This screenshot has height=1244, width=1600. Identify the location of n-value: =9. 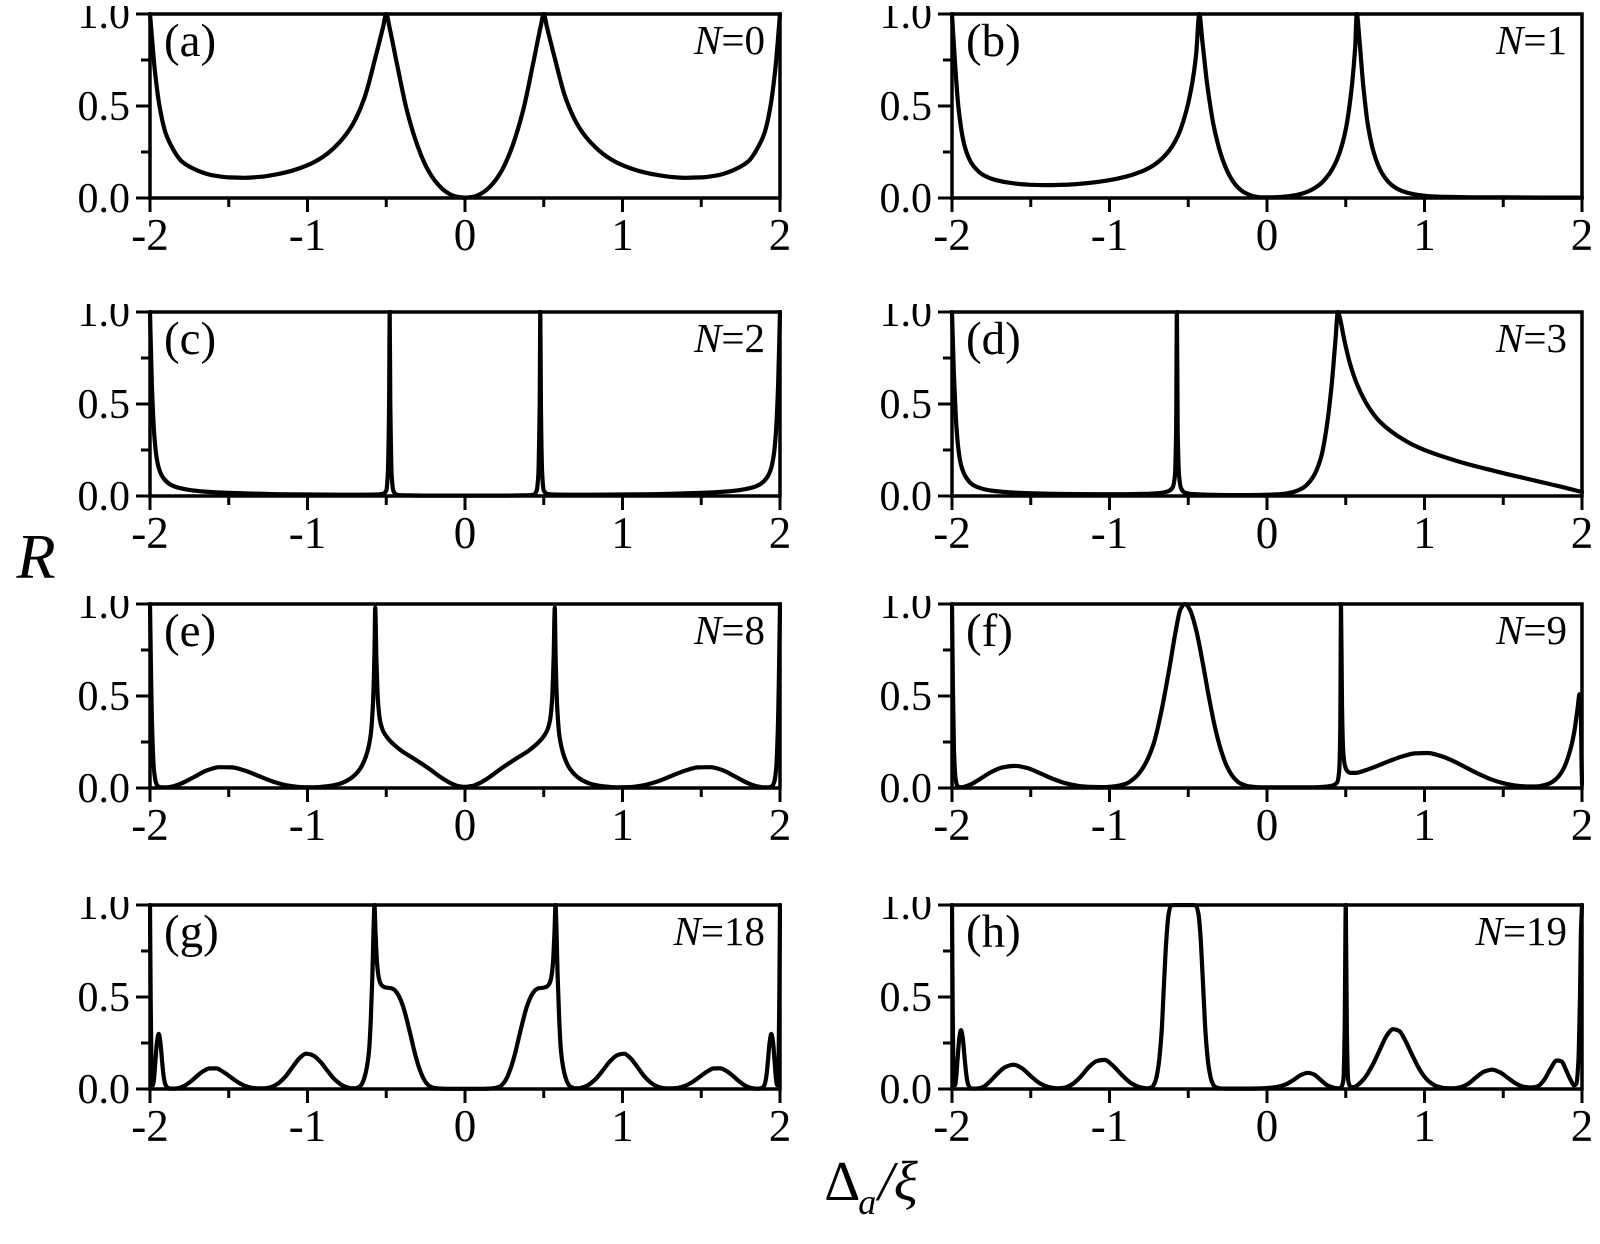
(1545, 630).